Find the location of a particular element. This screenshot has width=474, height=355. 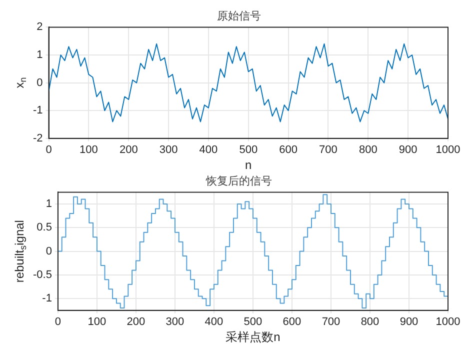

x-axis-title: 采样点数n is located at coordinates (253, 337).